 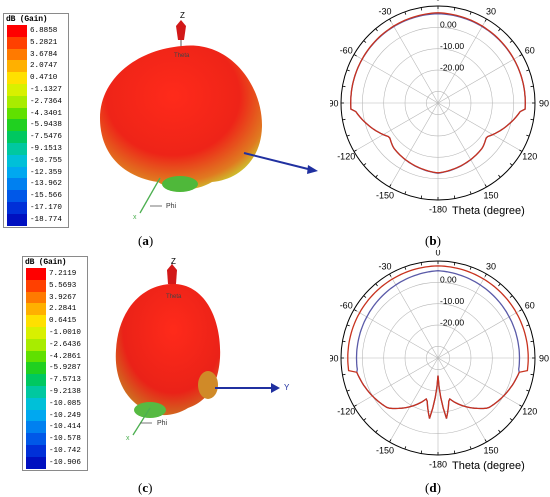 I want to click on caption-b: (b), so click(x=433, y=240).